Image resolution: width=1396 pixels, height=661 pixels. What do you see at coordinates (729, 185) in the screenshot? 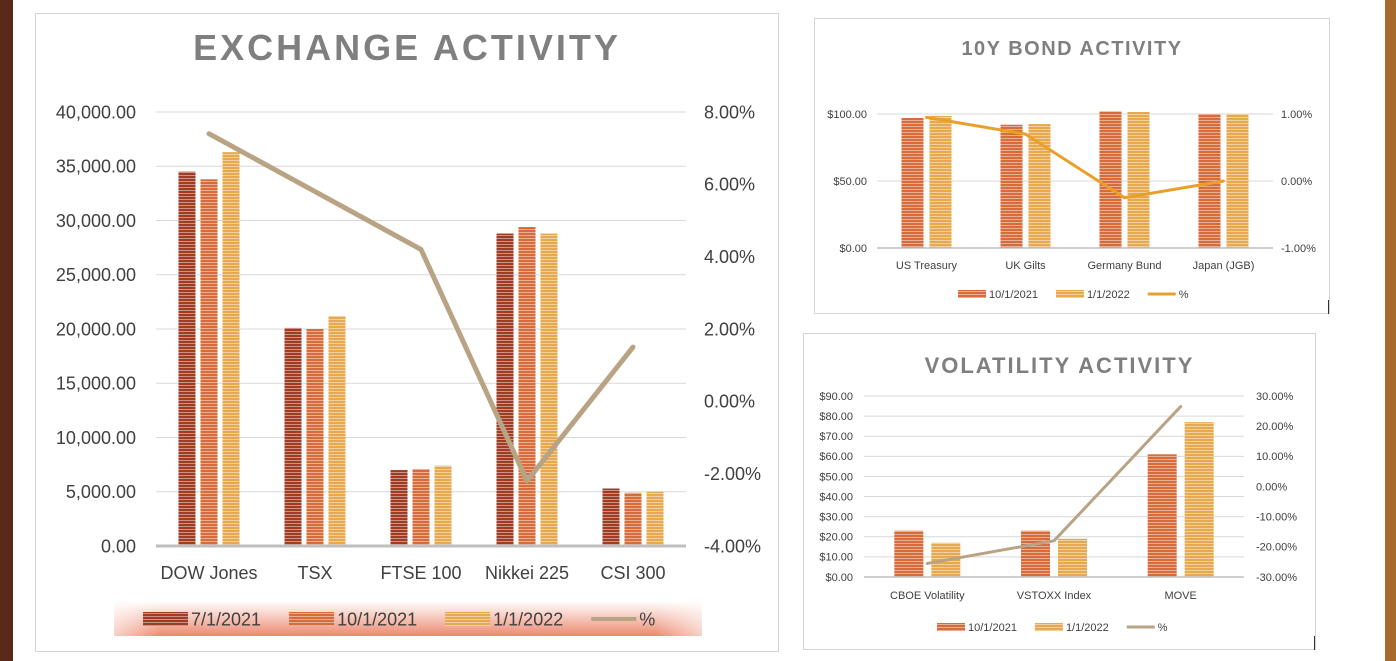
I see `y-right-tick-label: 6.00%` at bounding box center [729, 185].